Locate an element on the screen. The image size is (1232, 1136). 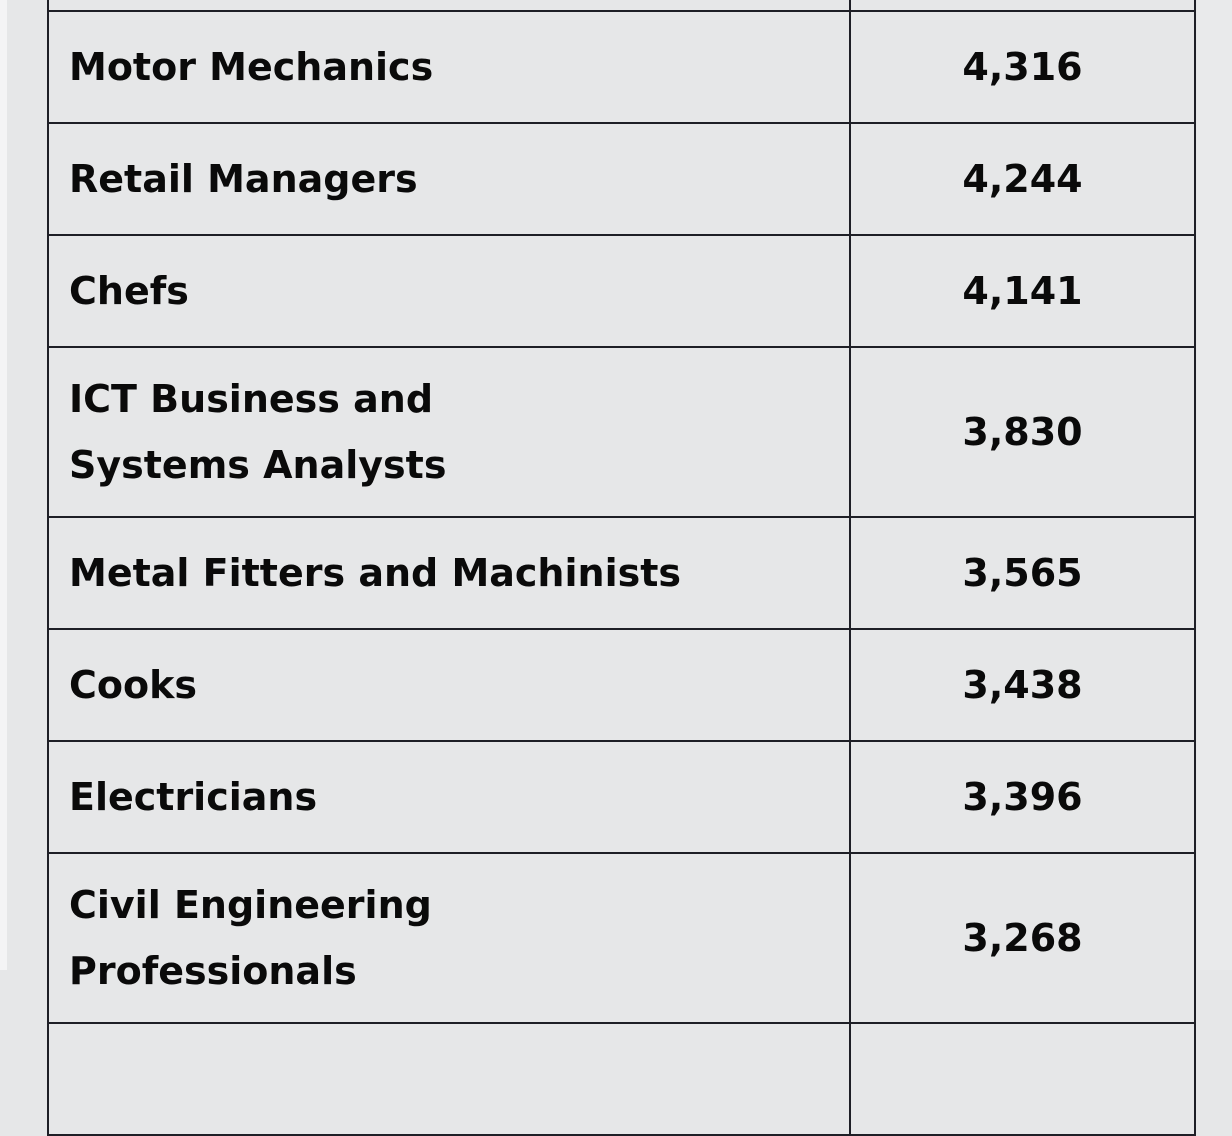
count-cell: 3,438 is located at coordinates (1022, 685).